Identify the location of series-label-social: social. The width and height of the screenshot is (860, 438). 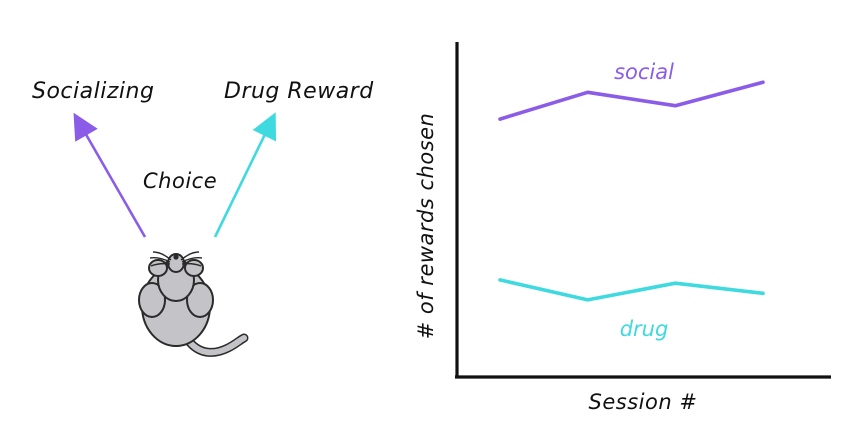
(644, 72).